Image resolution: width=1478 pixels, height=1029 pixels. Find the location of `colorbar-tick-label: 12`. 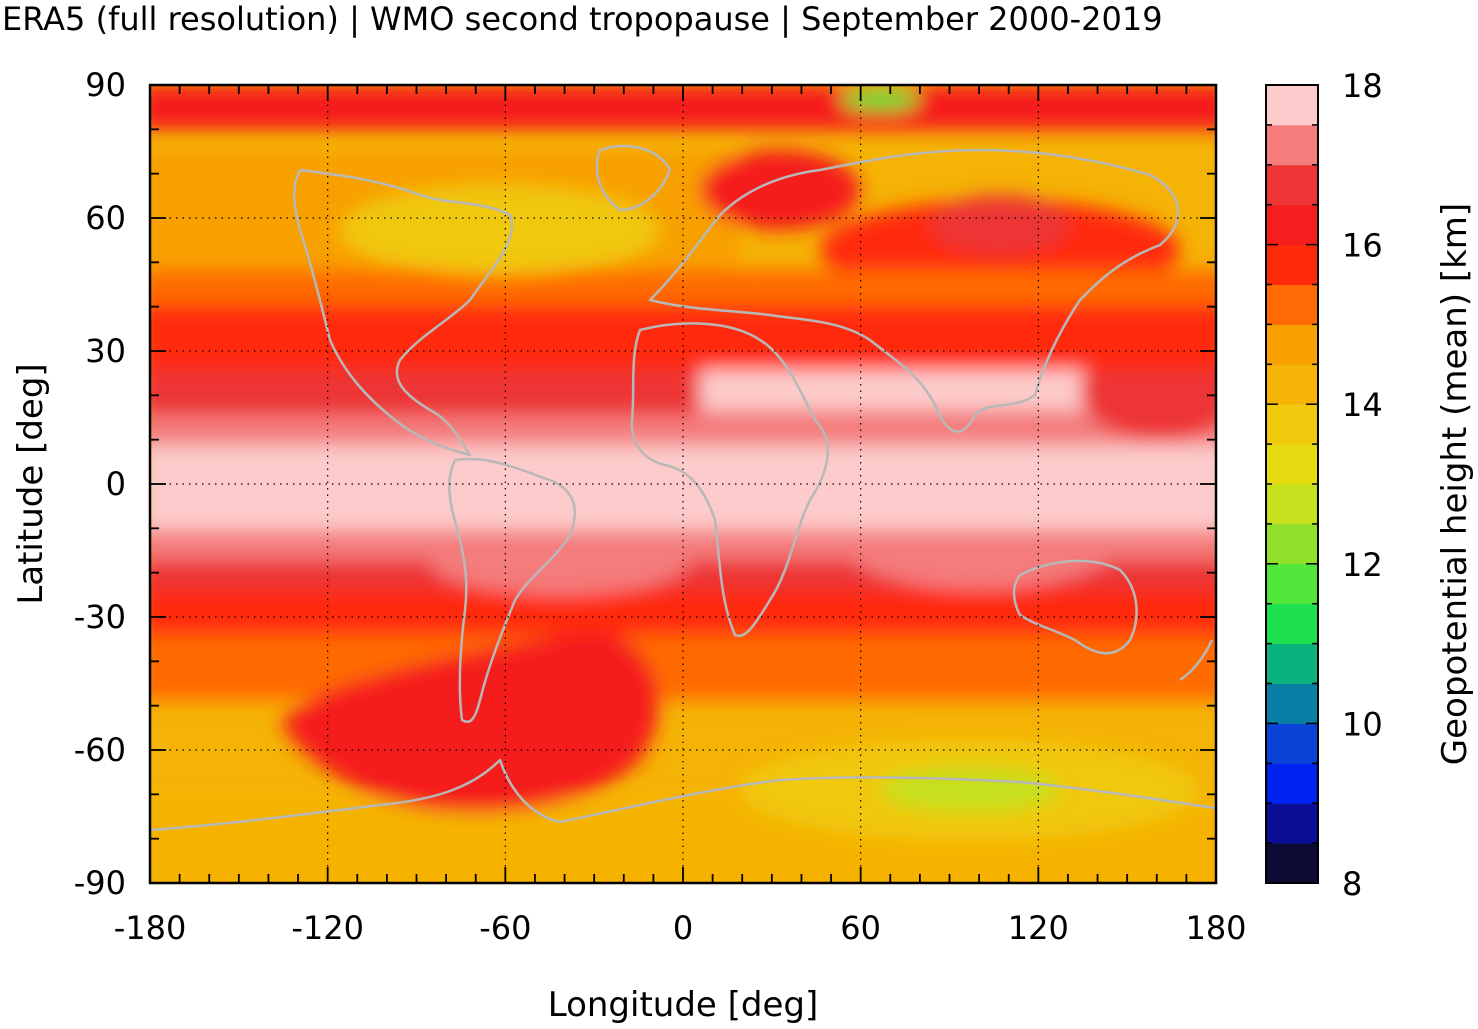

colorbar-tick-label: 12 is located at coordinates (1362, 565).